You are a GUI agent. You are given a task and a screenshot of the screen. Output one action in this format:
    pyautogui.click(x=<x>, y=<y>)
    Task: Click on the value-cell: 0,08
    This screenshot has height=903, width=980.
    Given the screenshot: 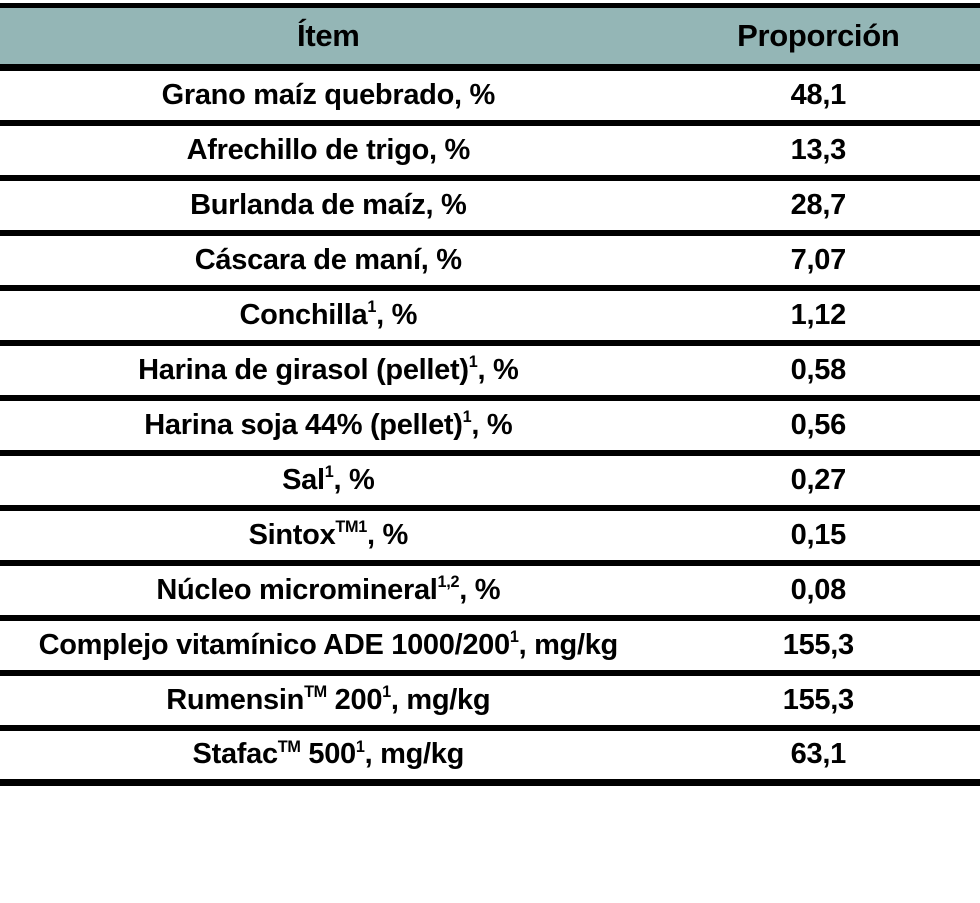 What is the action you would take?
    pyautogui.click(x=818, y=591)
    